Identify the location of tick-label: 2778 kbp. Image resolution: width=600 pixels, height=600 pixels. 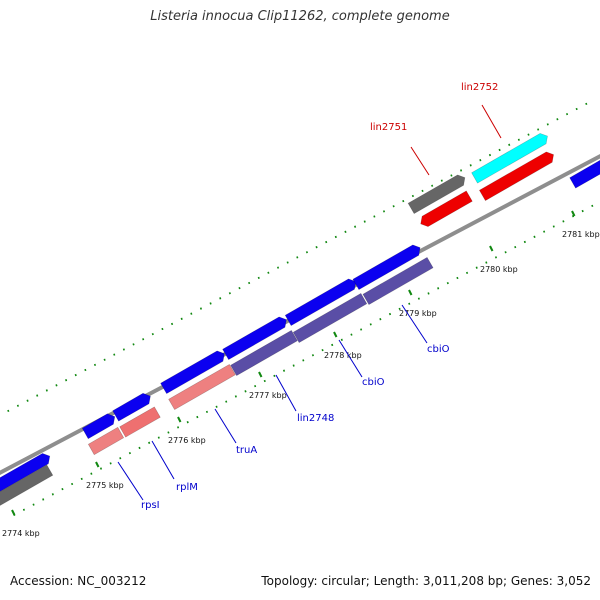
(343, 355).